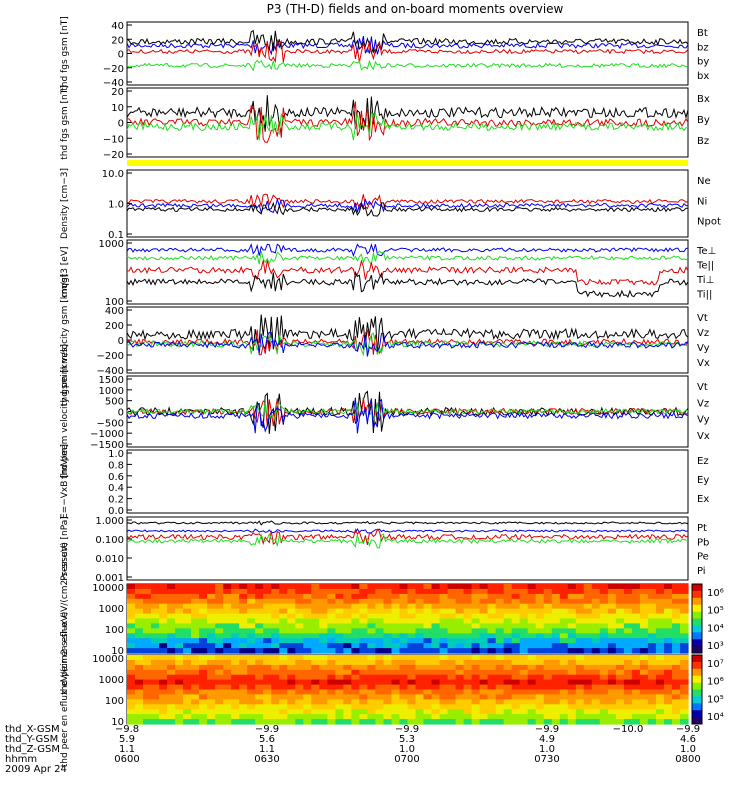 The image size is (750, 800). I want to click on x-row-label: thd_X-GSM, so click(32, 729).